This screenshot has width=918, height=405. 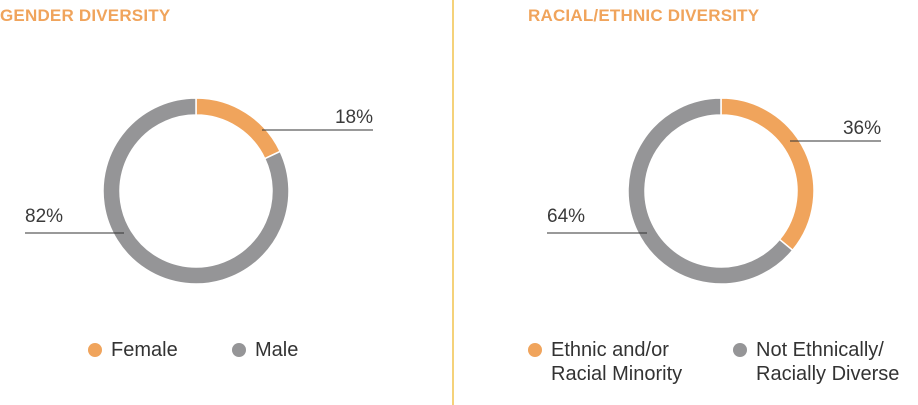 I want to click on donut-slice-female, so click(x=238, y=128).